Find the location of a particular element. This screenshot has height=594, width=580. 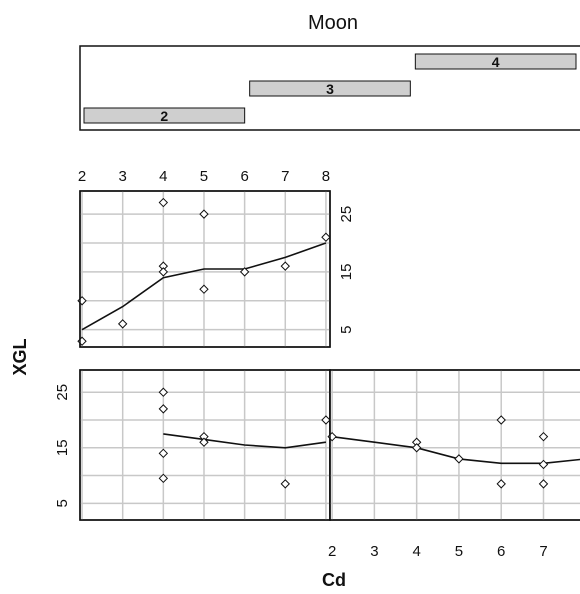

y-axis-title: XGL is located at coordinates (20, 356).